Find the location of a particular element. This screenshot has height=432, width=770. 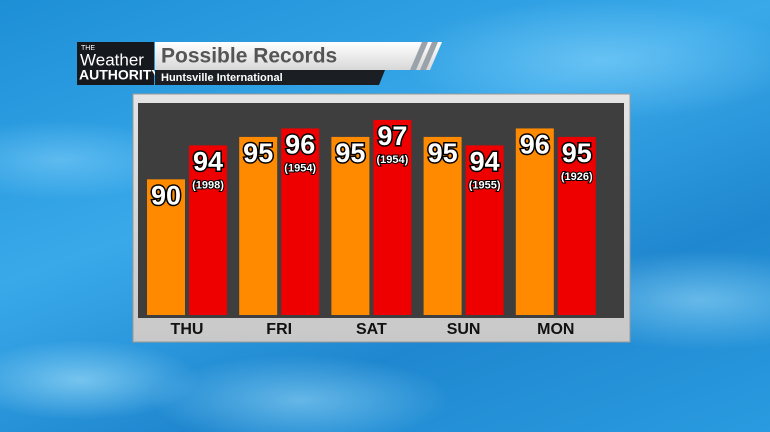

logo-box is located at coordinates (115, 63).